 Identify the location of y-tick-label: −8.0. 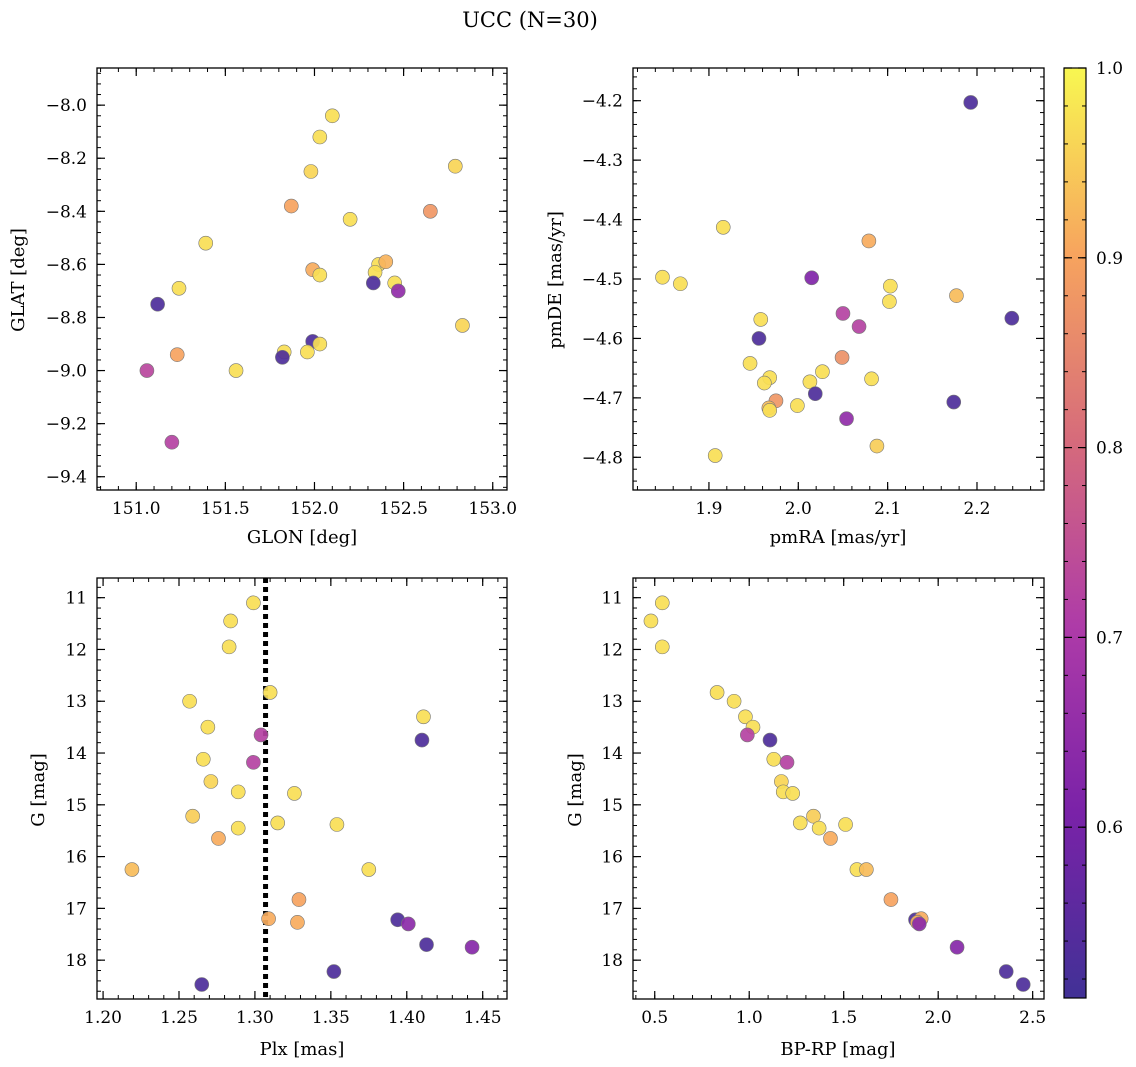
(66, 106).